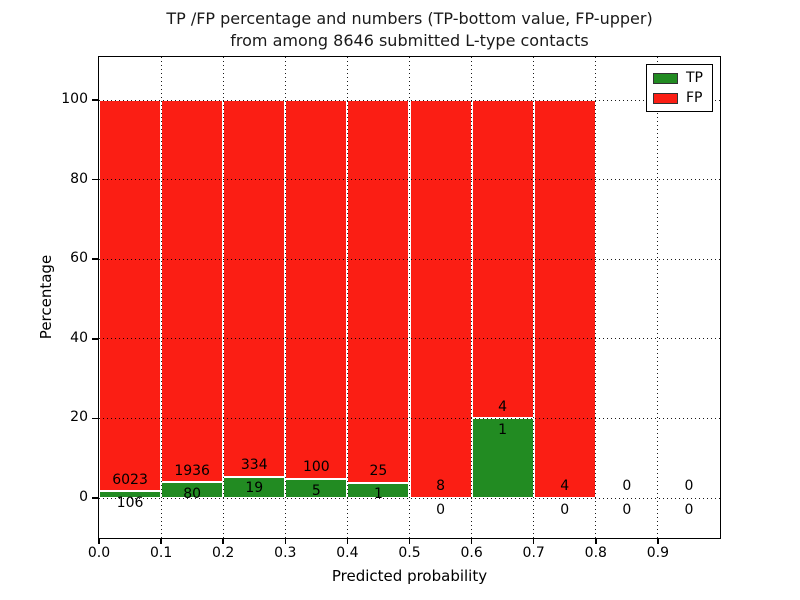 This screenshot has height=600, width=800. Describe the element at coordinates (694, 98) in the screenshot. I see `legend-label-fp: FP` at that location.